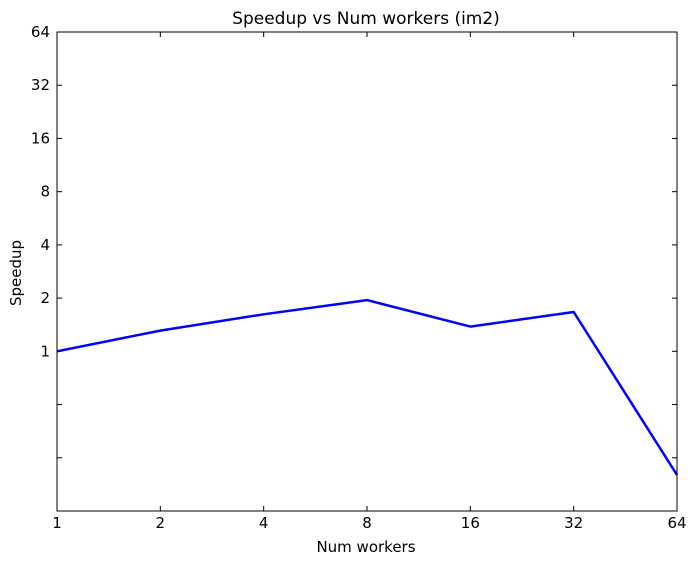 This screenshot has height=564, width=696. Describe the element at coordinates (45, 298) in the screenshot. I see `y-tick-label: 2` at that location.